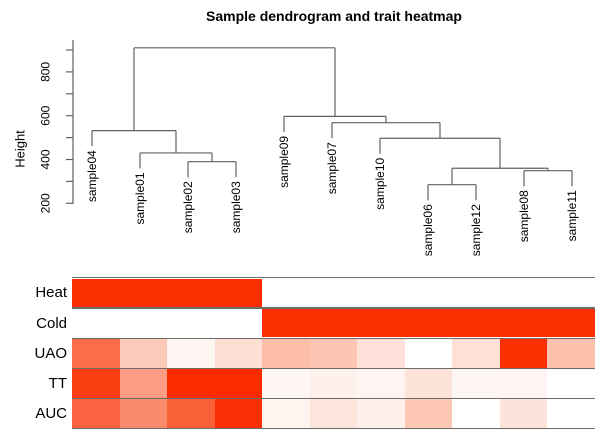 Image resolution: width=600 pixels, height=441 pixels. What do you see at coordinates (140, 198) in the screenshot?
I see `leaf-label-sample01: sample01` at bounding box center [140, 198].